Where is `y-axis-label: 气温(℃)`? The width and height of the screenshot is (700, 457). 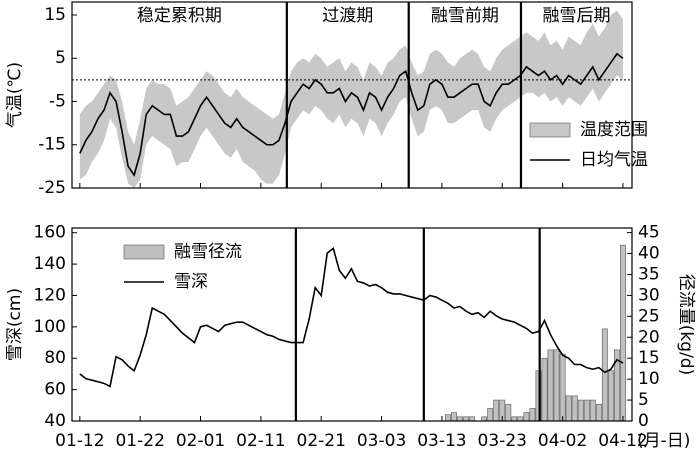 y-axis-label: 气温(℃) is located at coordinates (15, 95).